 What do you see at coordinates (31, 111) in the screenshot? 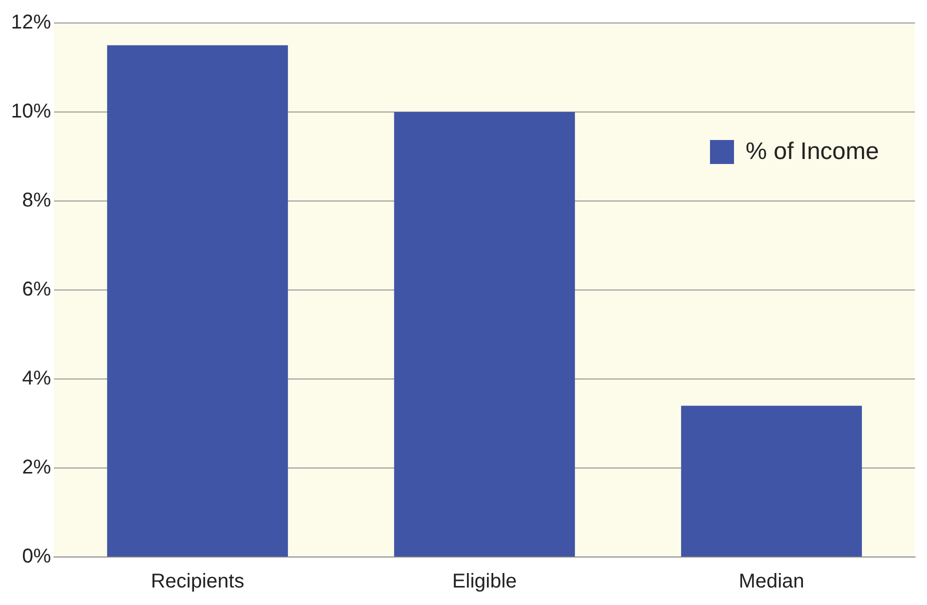
I see `y-tick-label: 10%` at bounding box center [31, 111].